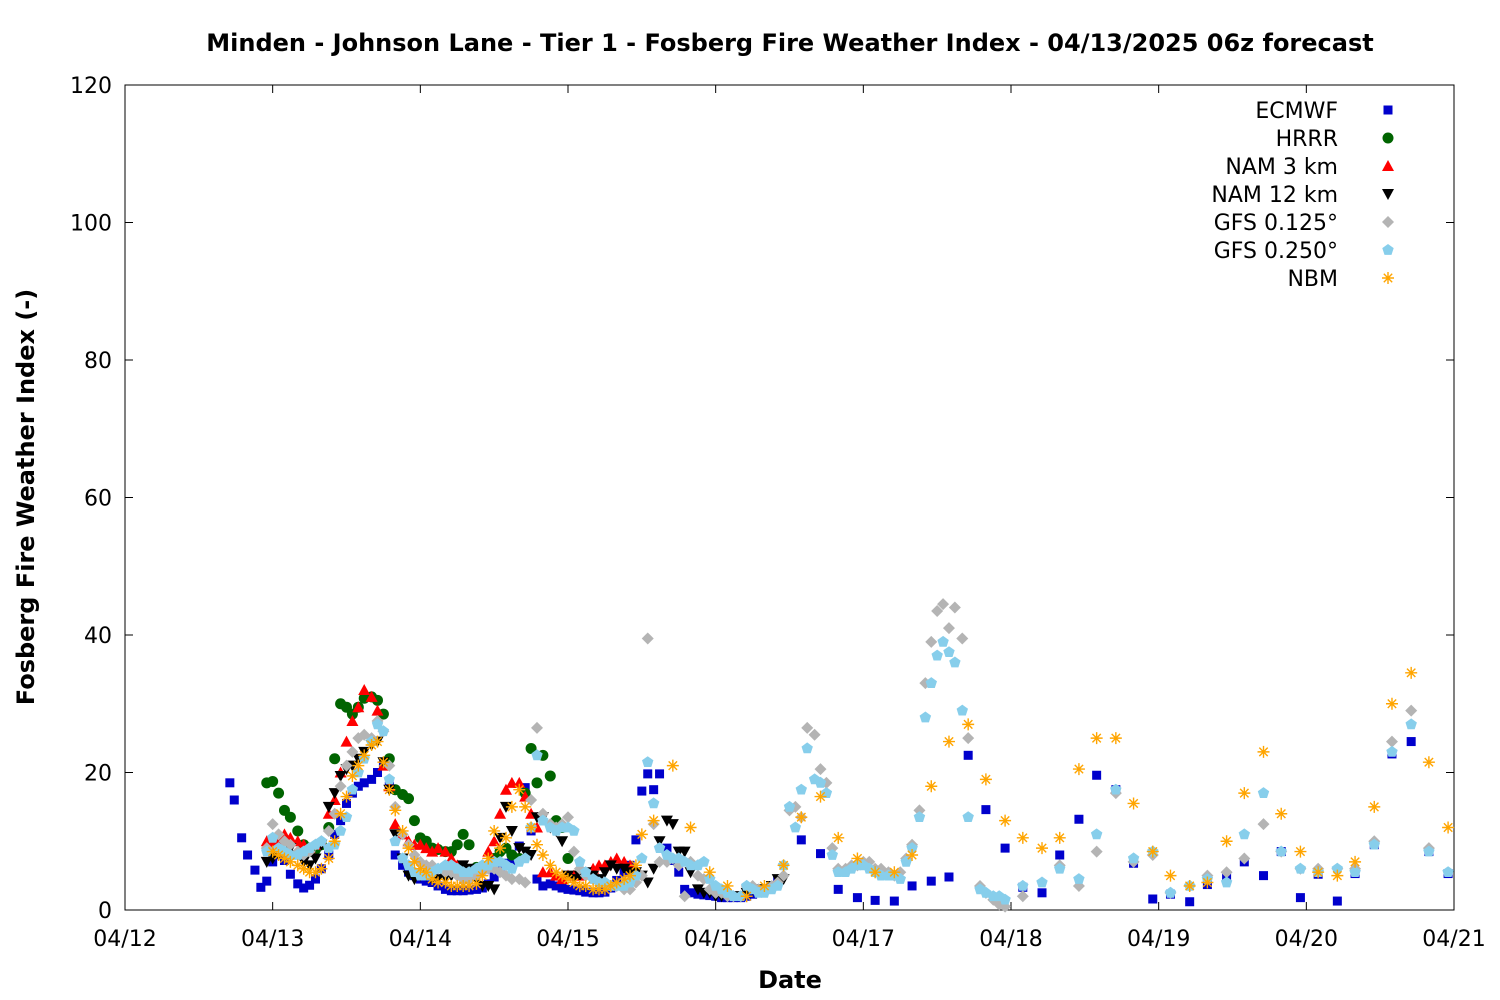 The image size is (1500, 1000). I want to click on y-tick-label: 80, so click(98, 361).